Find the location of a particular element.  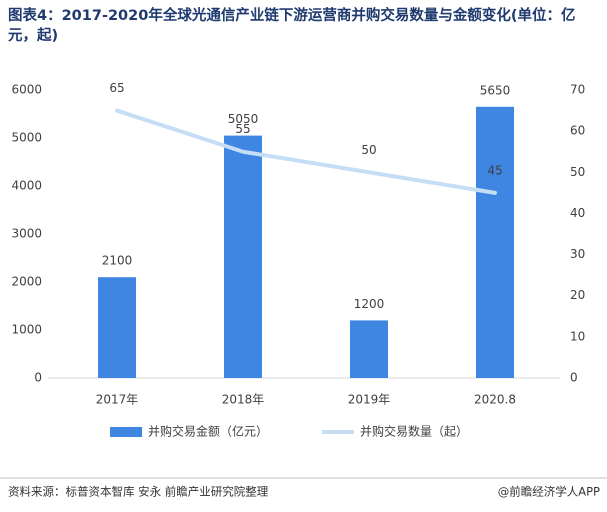

y-tick-label: 2000 is located at coordinates (26, 282).